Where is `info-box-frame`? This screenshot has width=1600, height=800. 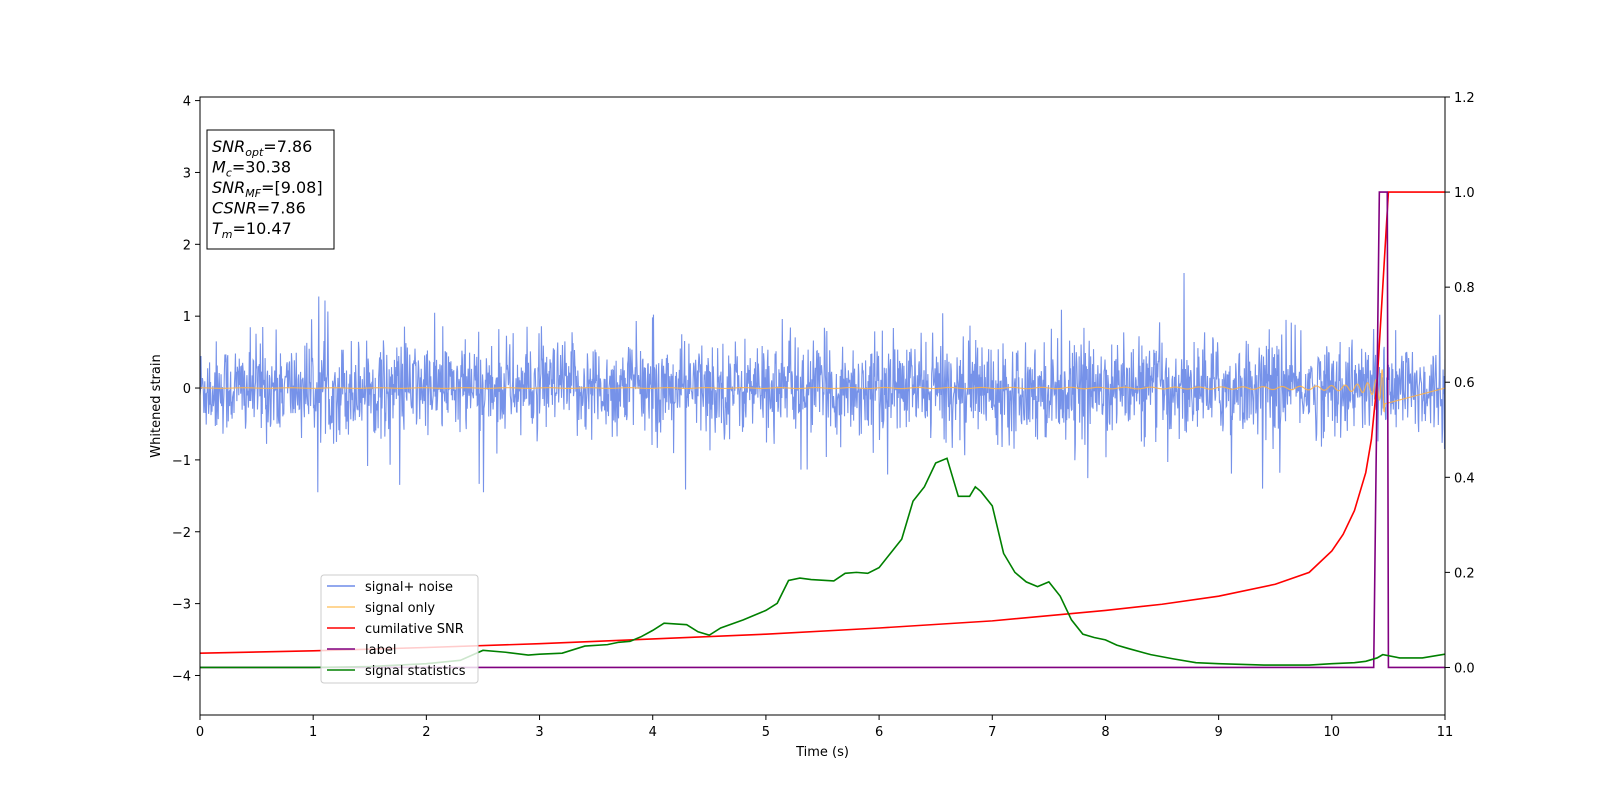 info-box-frame is located at coordinates (270, 189).